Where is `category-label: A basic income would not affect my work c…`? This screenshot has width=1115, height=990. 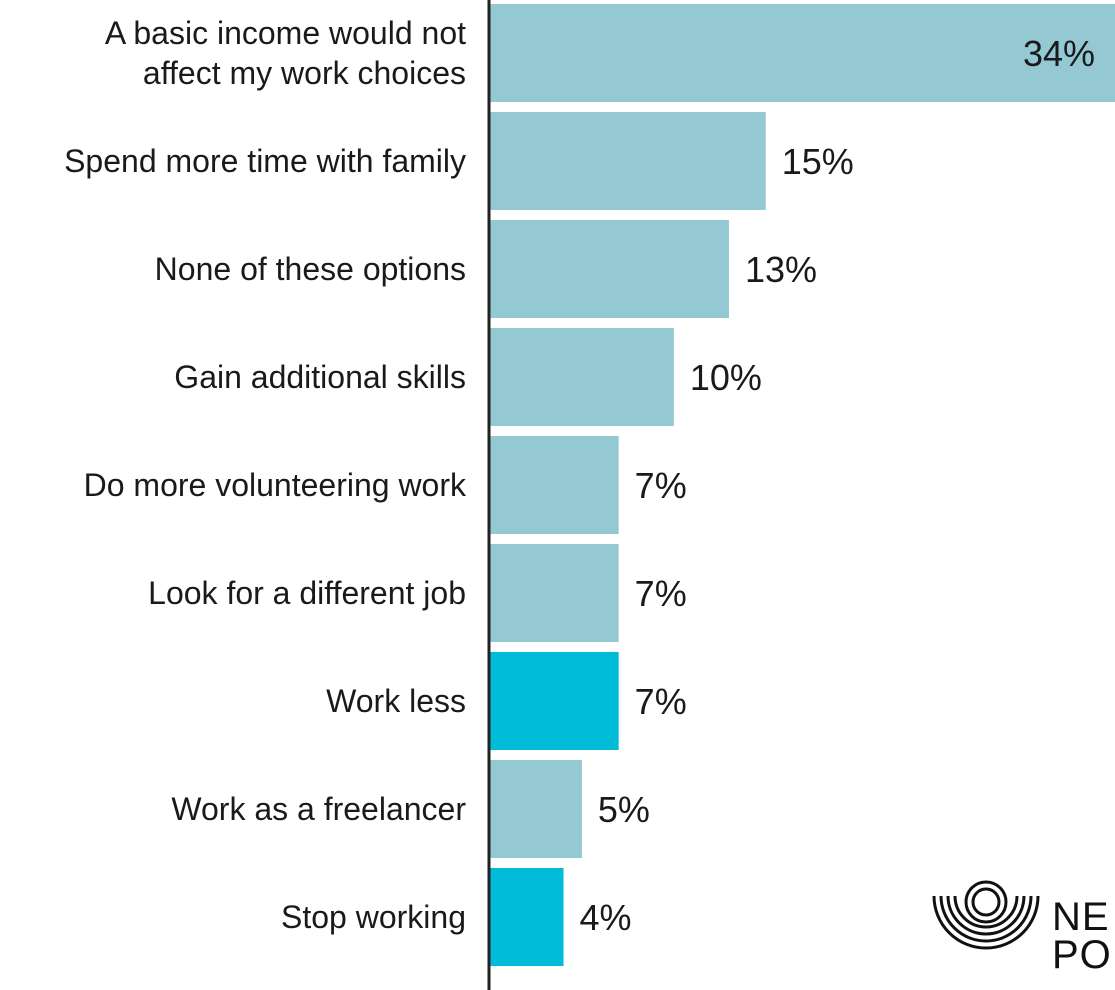 category-label: A basic income would not affect my work c… is located at coordinates (285, 53).